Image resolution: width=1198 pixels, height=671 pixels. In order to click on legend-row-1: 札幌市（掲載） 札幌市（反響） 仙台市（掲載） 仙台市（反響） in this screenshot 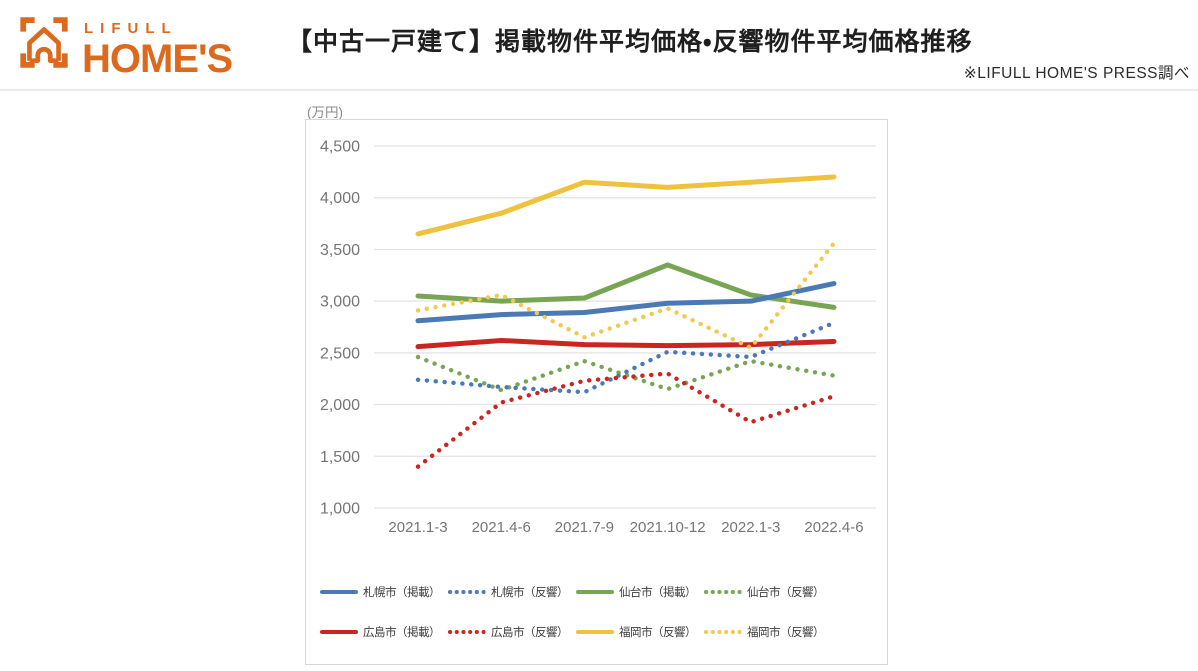, I will do `click(600, 592)`.